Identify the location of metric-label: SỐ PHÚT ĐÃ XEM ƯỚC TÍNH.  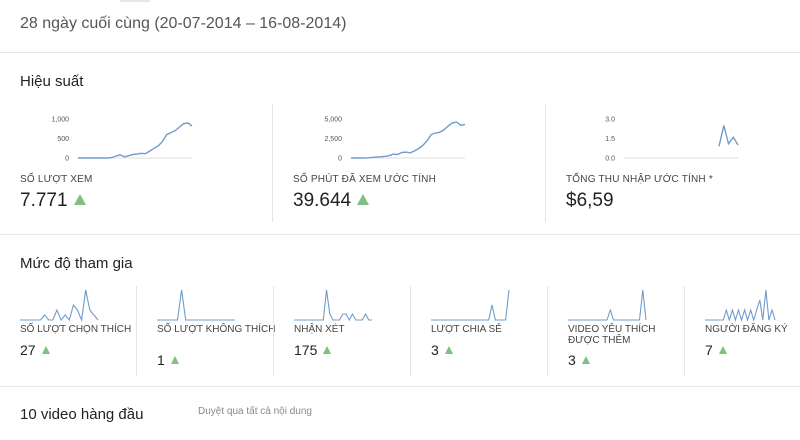
(365, 179).